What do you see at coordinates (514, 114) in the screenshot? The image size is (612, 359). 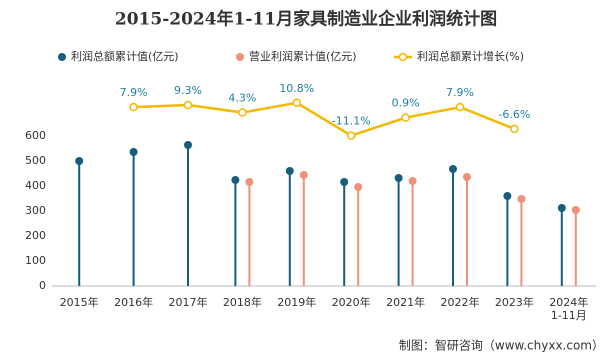 I see `data-label: -6.6%` at bounding box center [514, 114].